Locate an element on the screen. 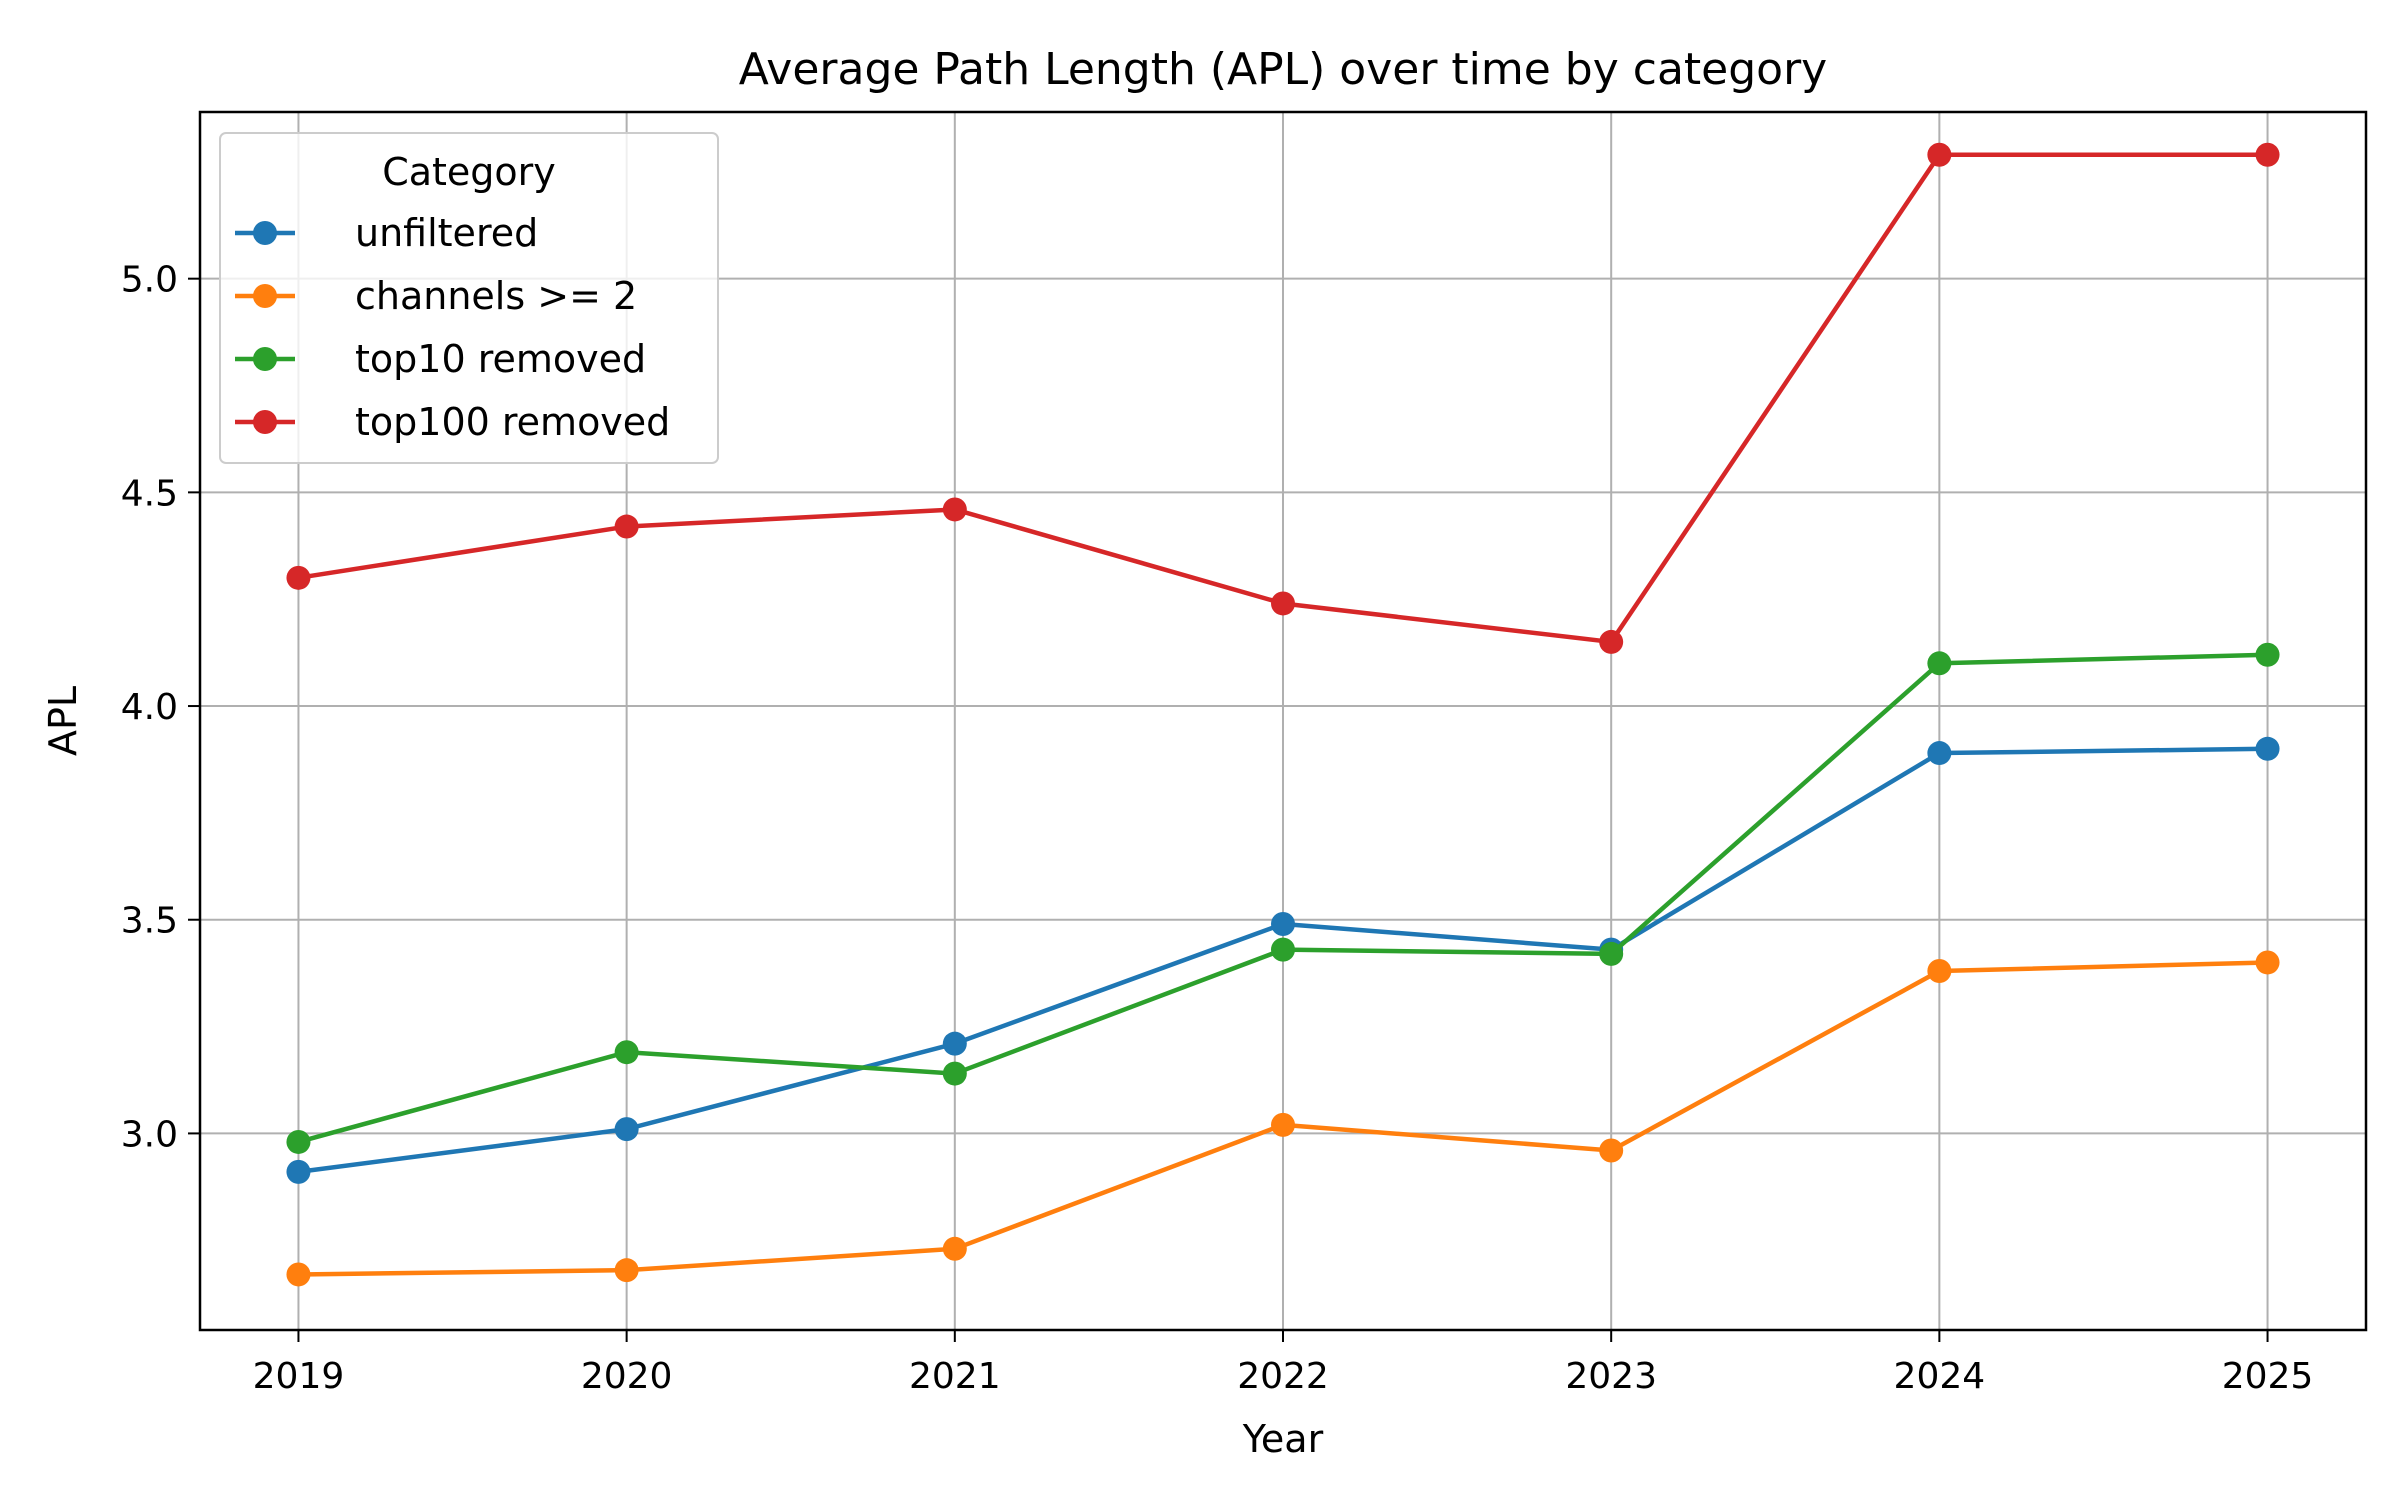 The height and width of the screenshot is (1500, 2400). legend-item: channels >= 2 is located at coordinates (436, 296).